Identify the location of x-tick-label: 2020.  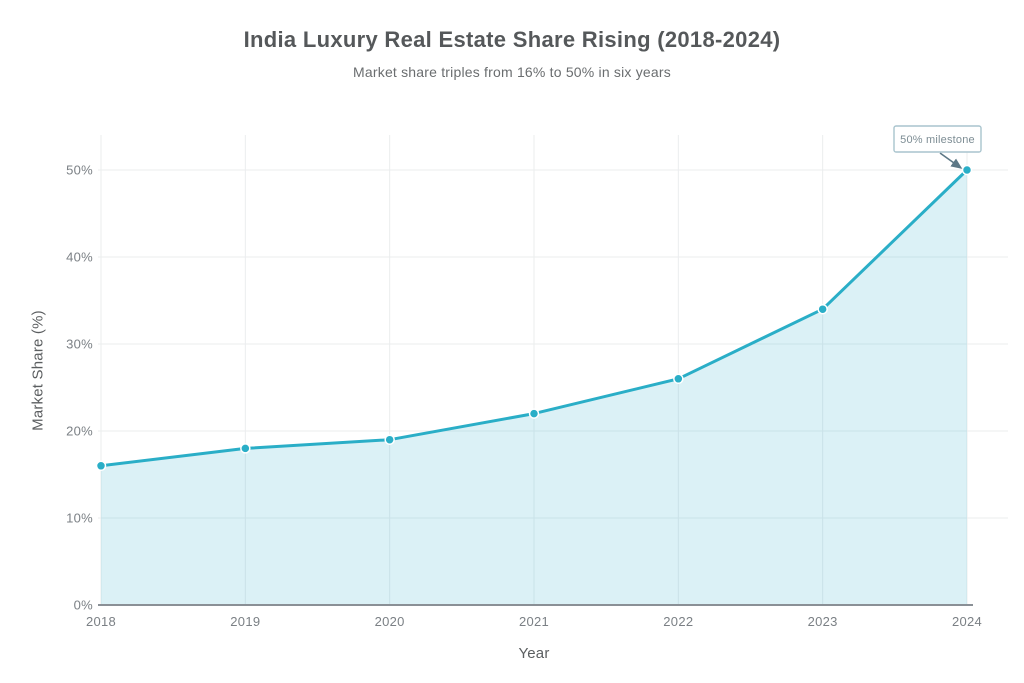
(390, 621).